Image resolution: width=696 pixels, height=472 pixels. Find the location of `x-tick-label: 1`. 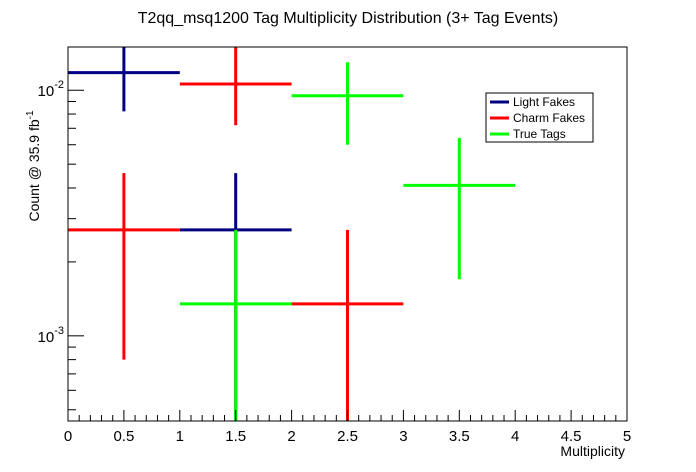

x-tick-label: 1 is located at coordinates (180, 436).